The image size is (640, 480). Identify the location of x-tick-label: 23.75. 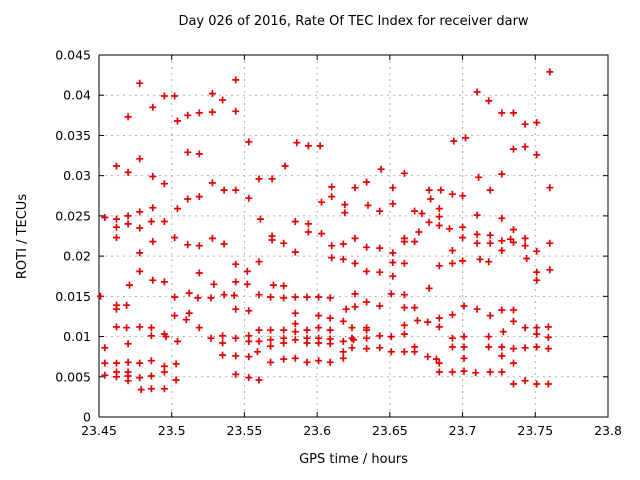
(535, 430).